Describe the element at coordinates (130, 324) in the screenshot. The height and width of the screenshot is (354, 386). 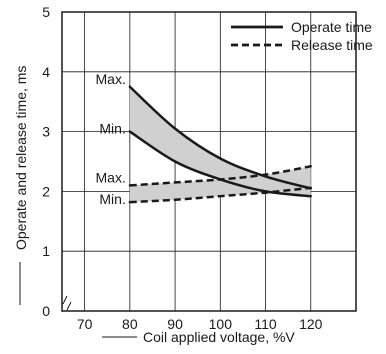
I see `x-tick-label: 80` at that location.